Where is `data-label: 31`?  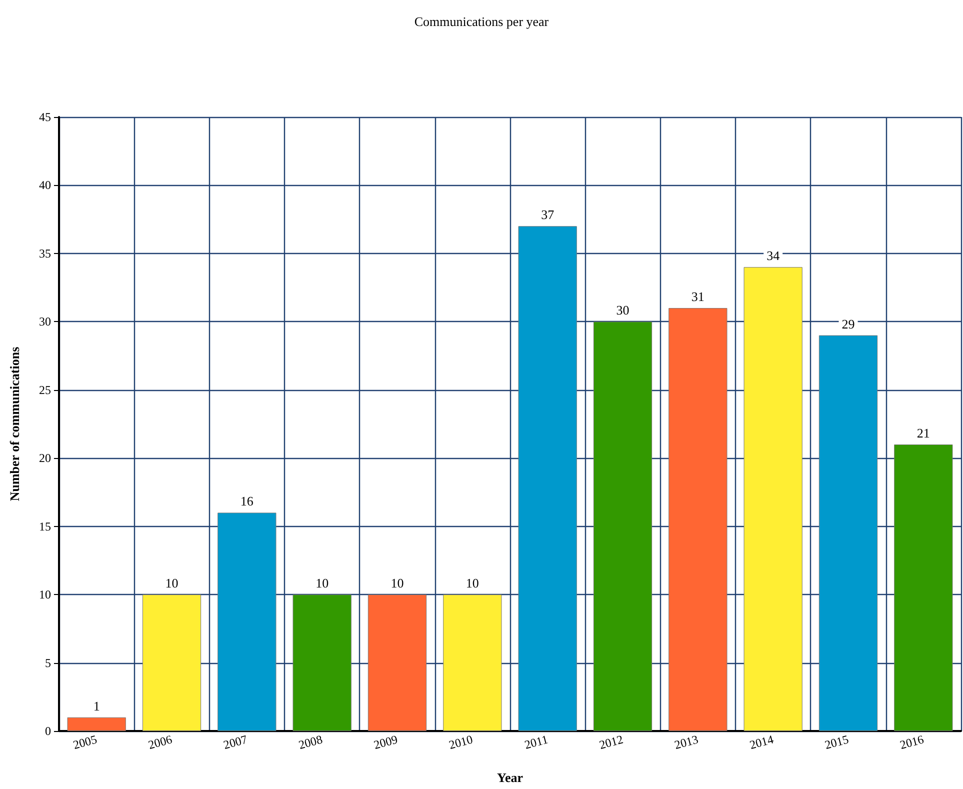 data-label: 31 is located at coordinates (697, 296).